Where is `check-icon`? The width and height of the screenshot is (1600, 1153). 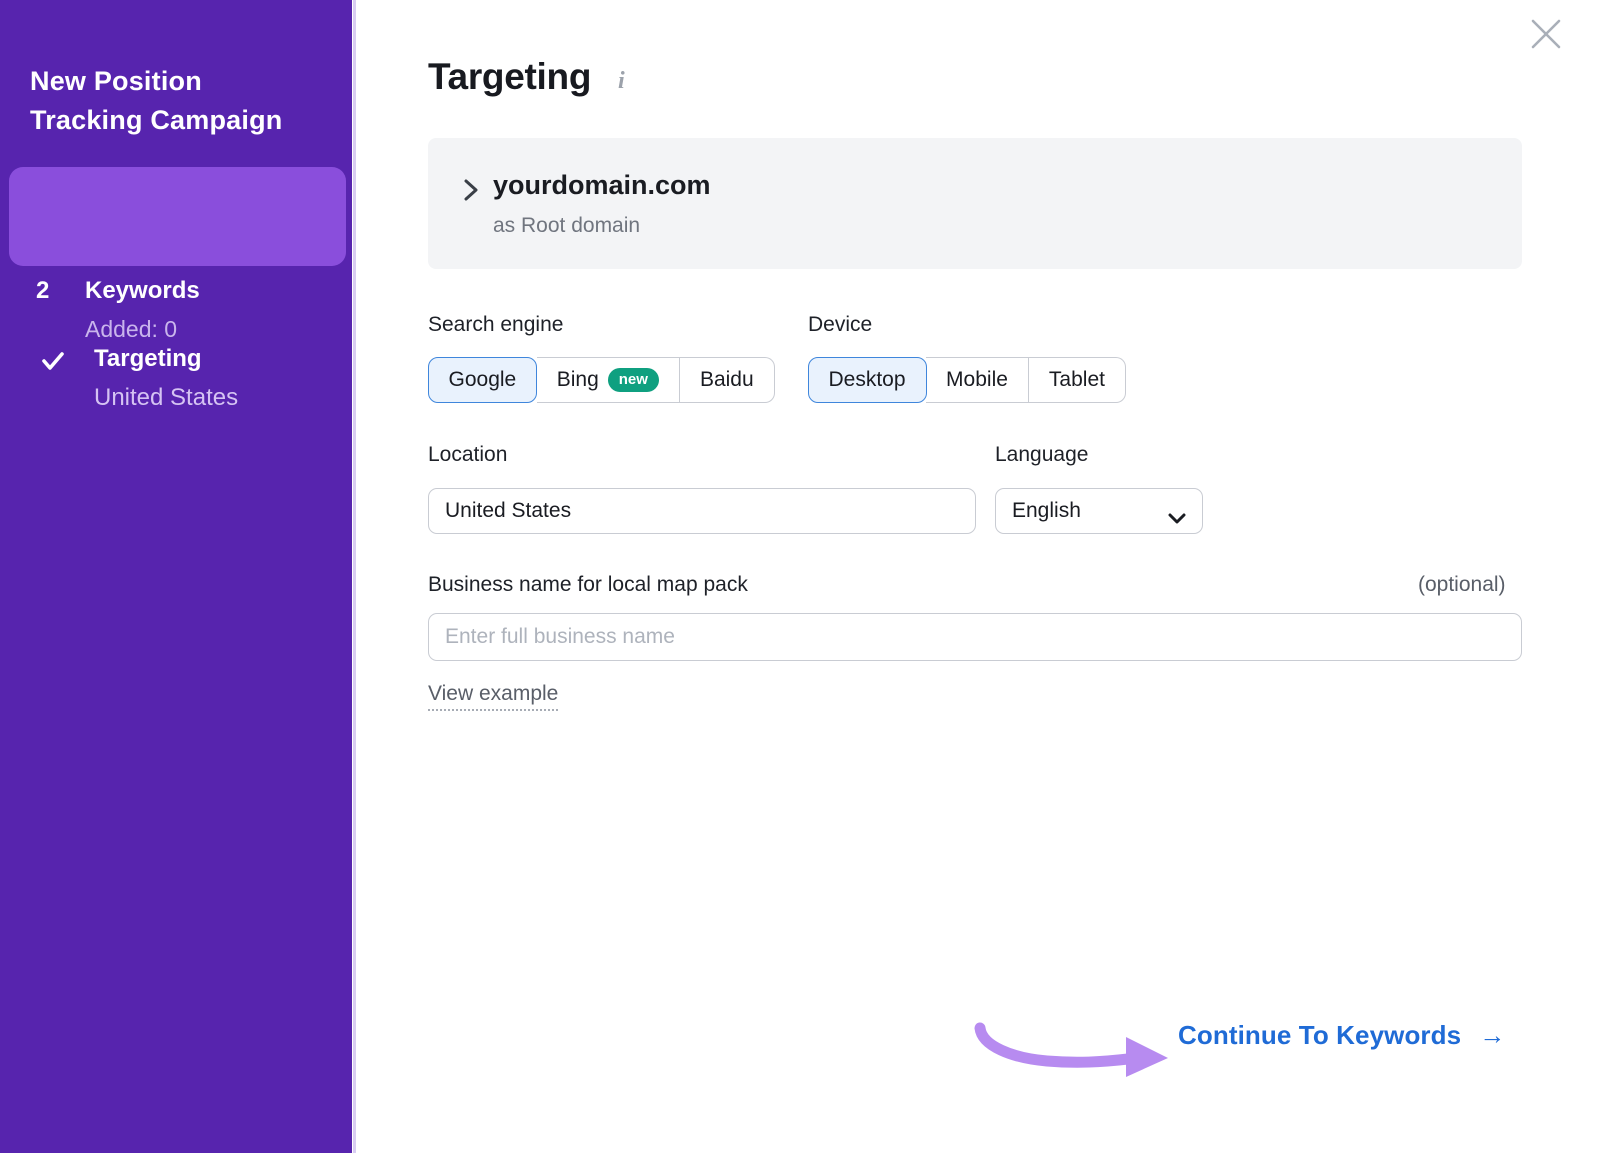
check-icon is located at coordinates (53, 361).